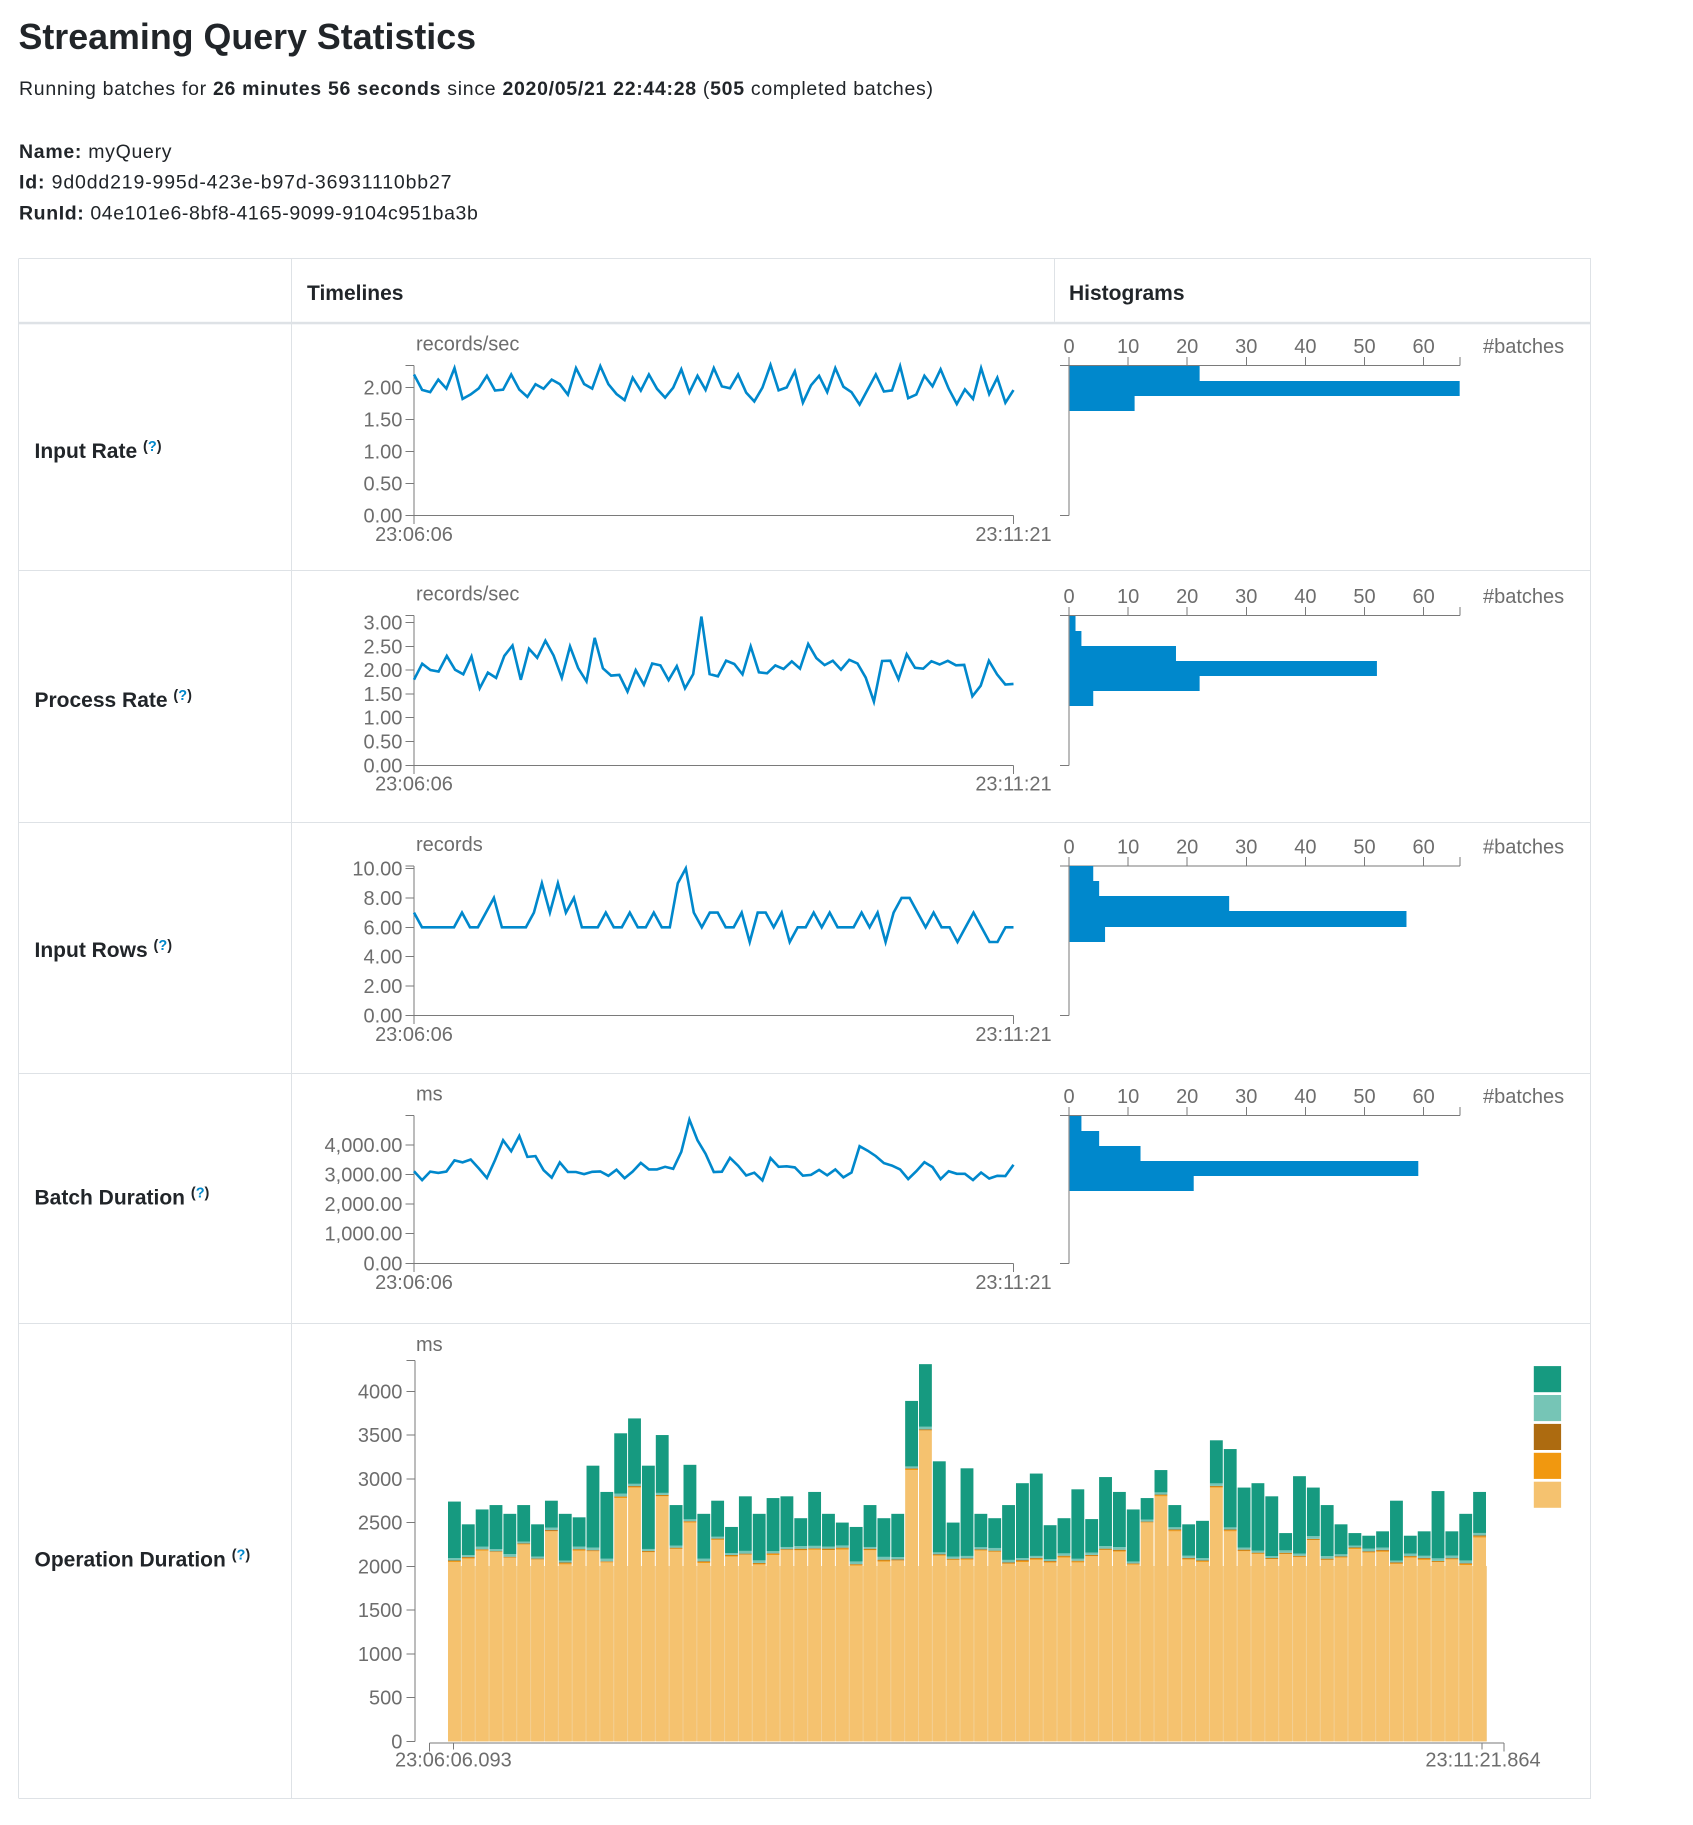 This screenshot has width=1693, height=1825. Describe the element at coordinates (380, 1480) in the screenshot. I see `svg-text: 3000` at that location.